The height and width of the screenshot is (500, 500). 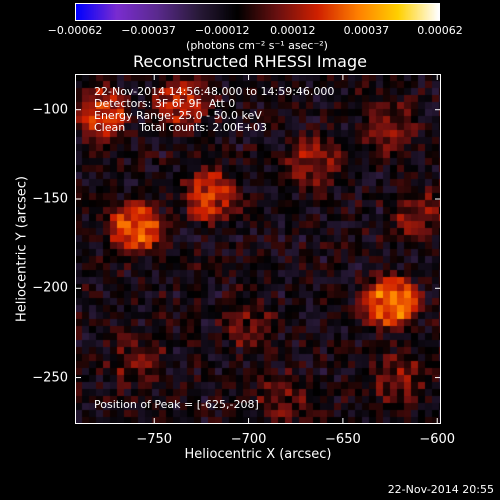 What do you see at coordinates (222, 30) in the screenshot?
I see `colorbar-tick-label: −0.00012` at bounding box center [222, 30].